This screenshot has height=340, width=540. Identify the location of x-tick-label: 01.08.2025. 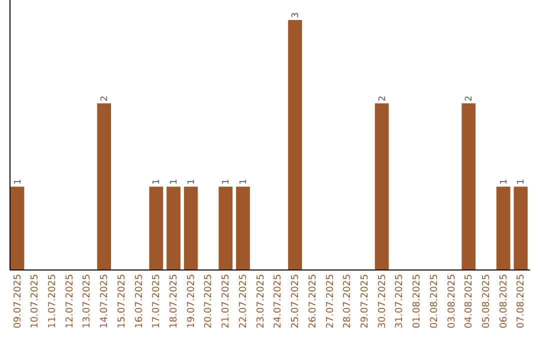
(417, 301).